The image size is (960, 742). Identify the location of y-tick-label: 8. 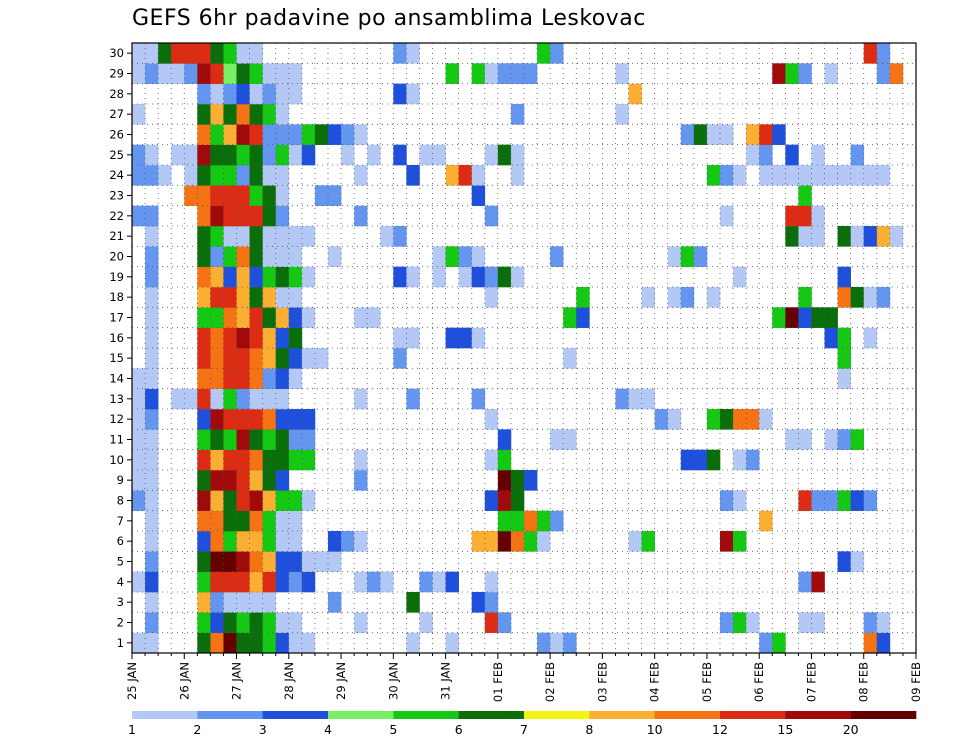
(120, 501).